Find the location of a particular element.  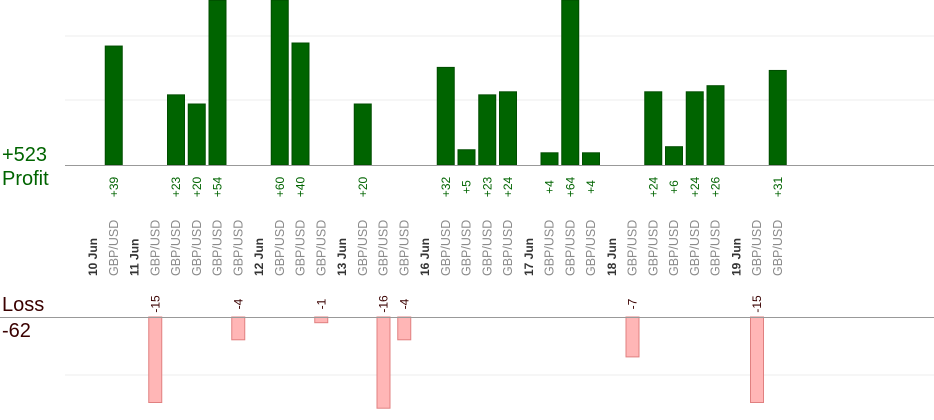

profit-value-label: +39 is located at coordinates (114, 186).